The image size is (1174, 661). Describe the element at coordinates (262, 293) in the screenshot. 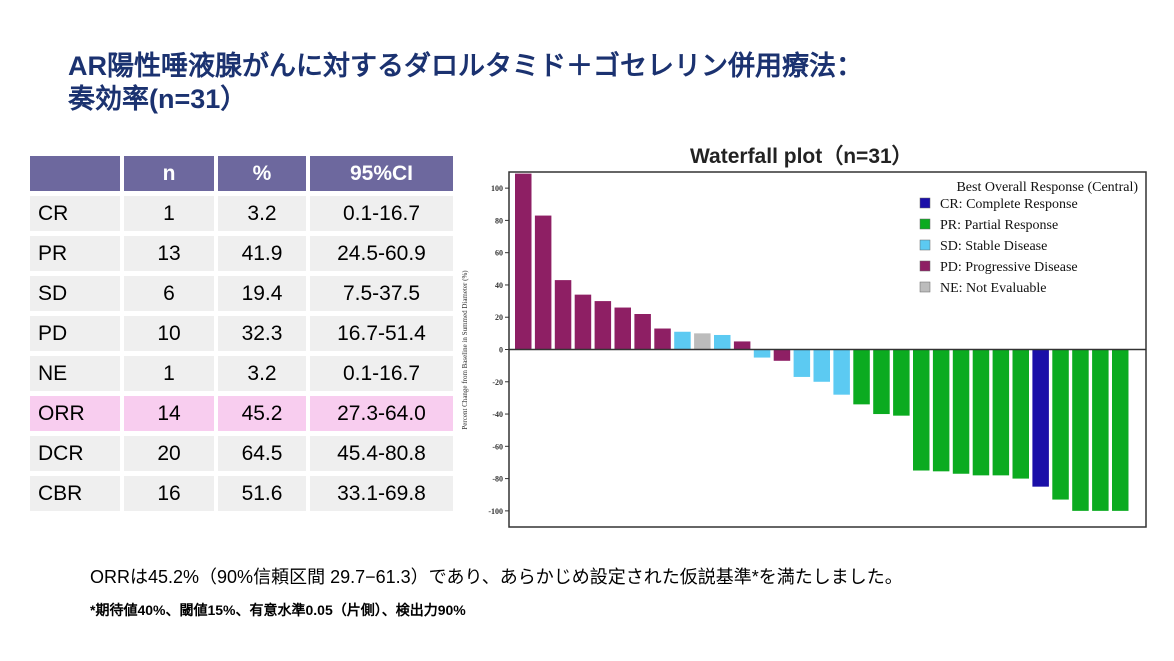

I see `cell-percent: 19.4` at that location.